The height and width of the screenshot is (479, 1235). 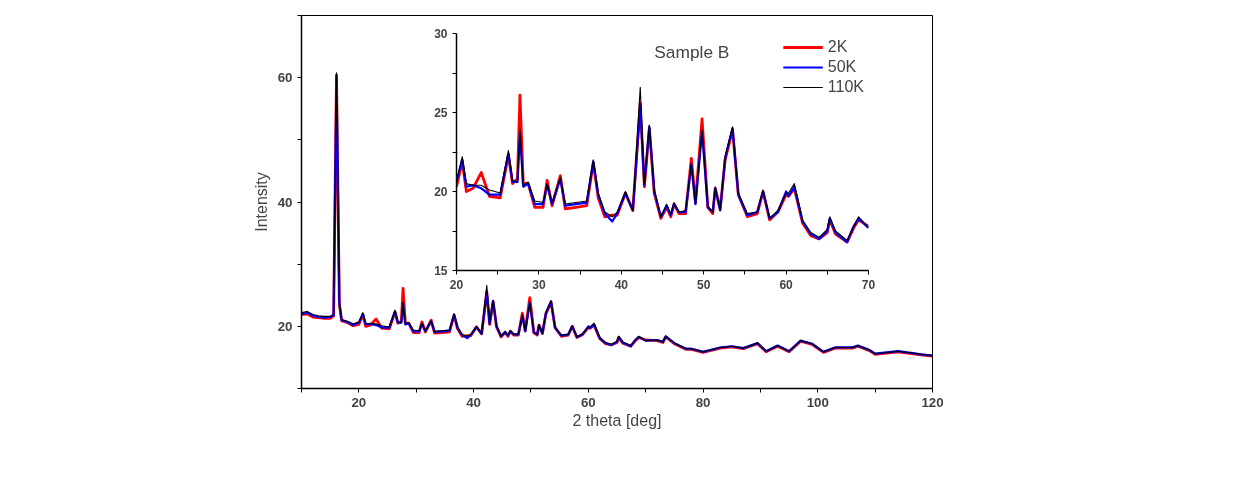 I want to click on y-tick-label: 30, so click(x=441, y=34).